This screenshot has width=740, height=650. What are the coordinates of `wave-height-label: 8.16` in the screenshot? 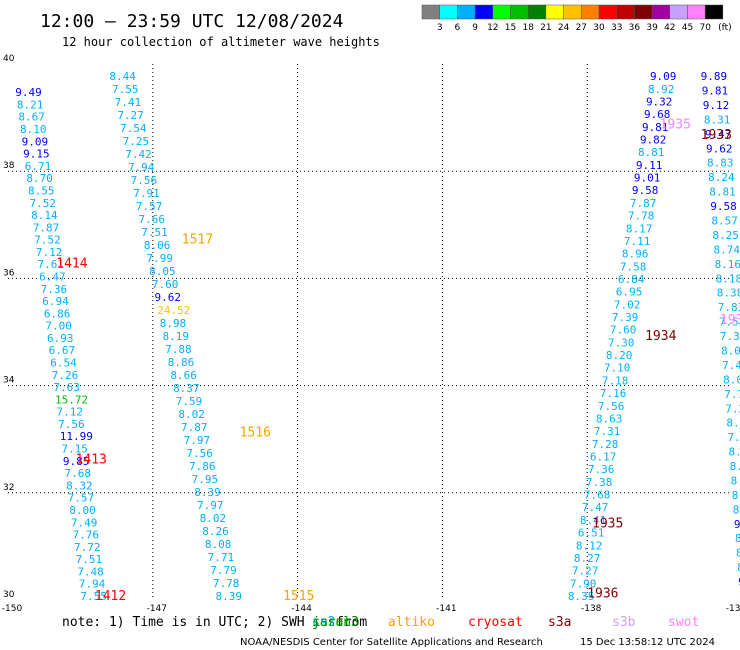 It's located at (727, 264).